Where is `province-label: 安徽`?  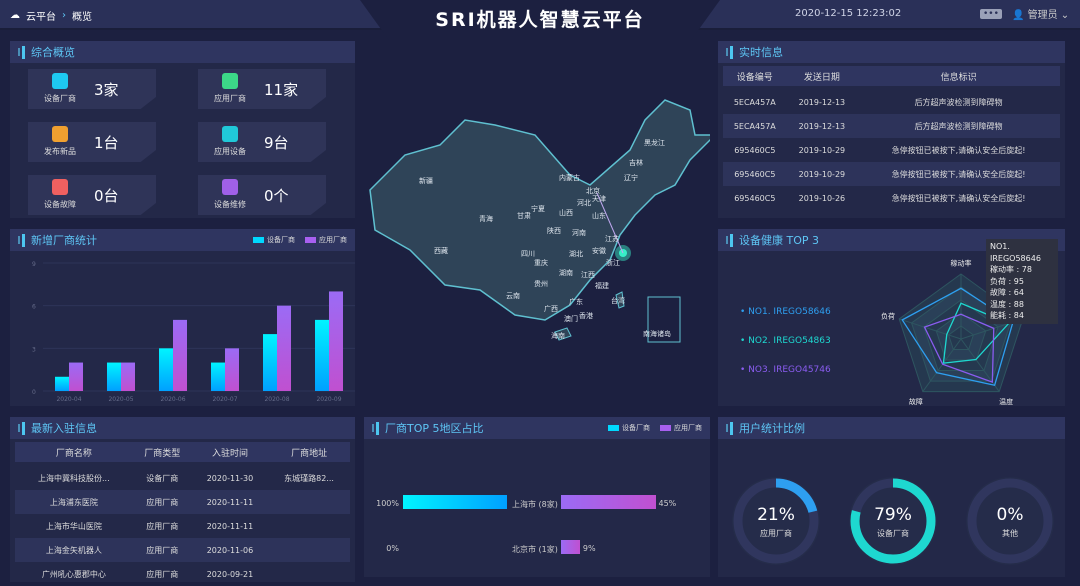 province-label: 安徽 is located at coordinates (599, 251).